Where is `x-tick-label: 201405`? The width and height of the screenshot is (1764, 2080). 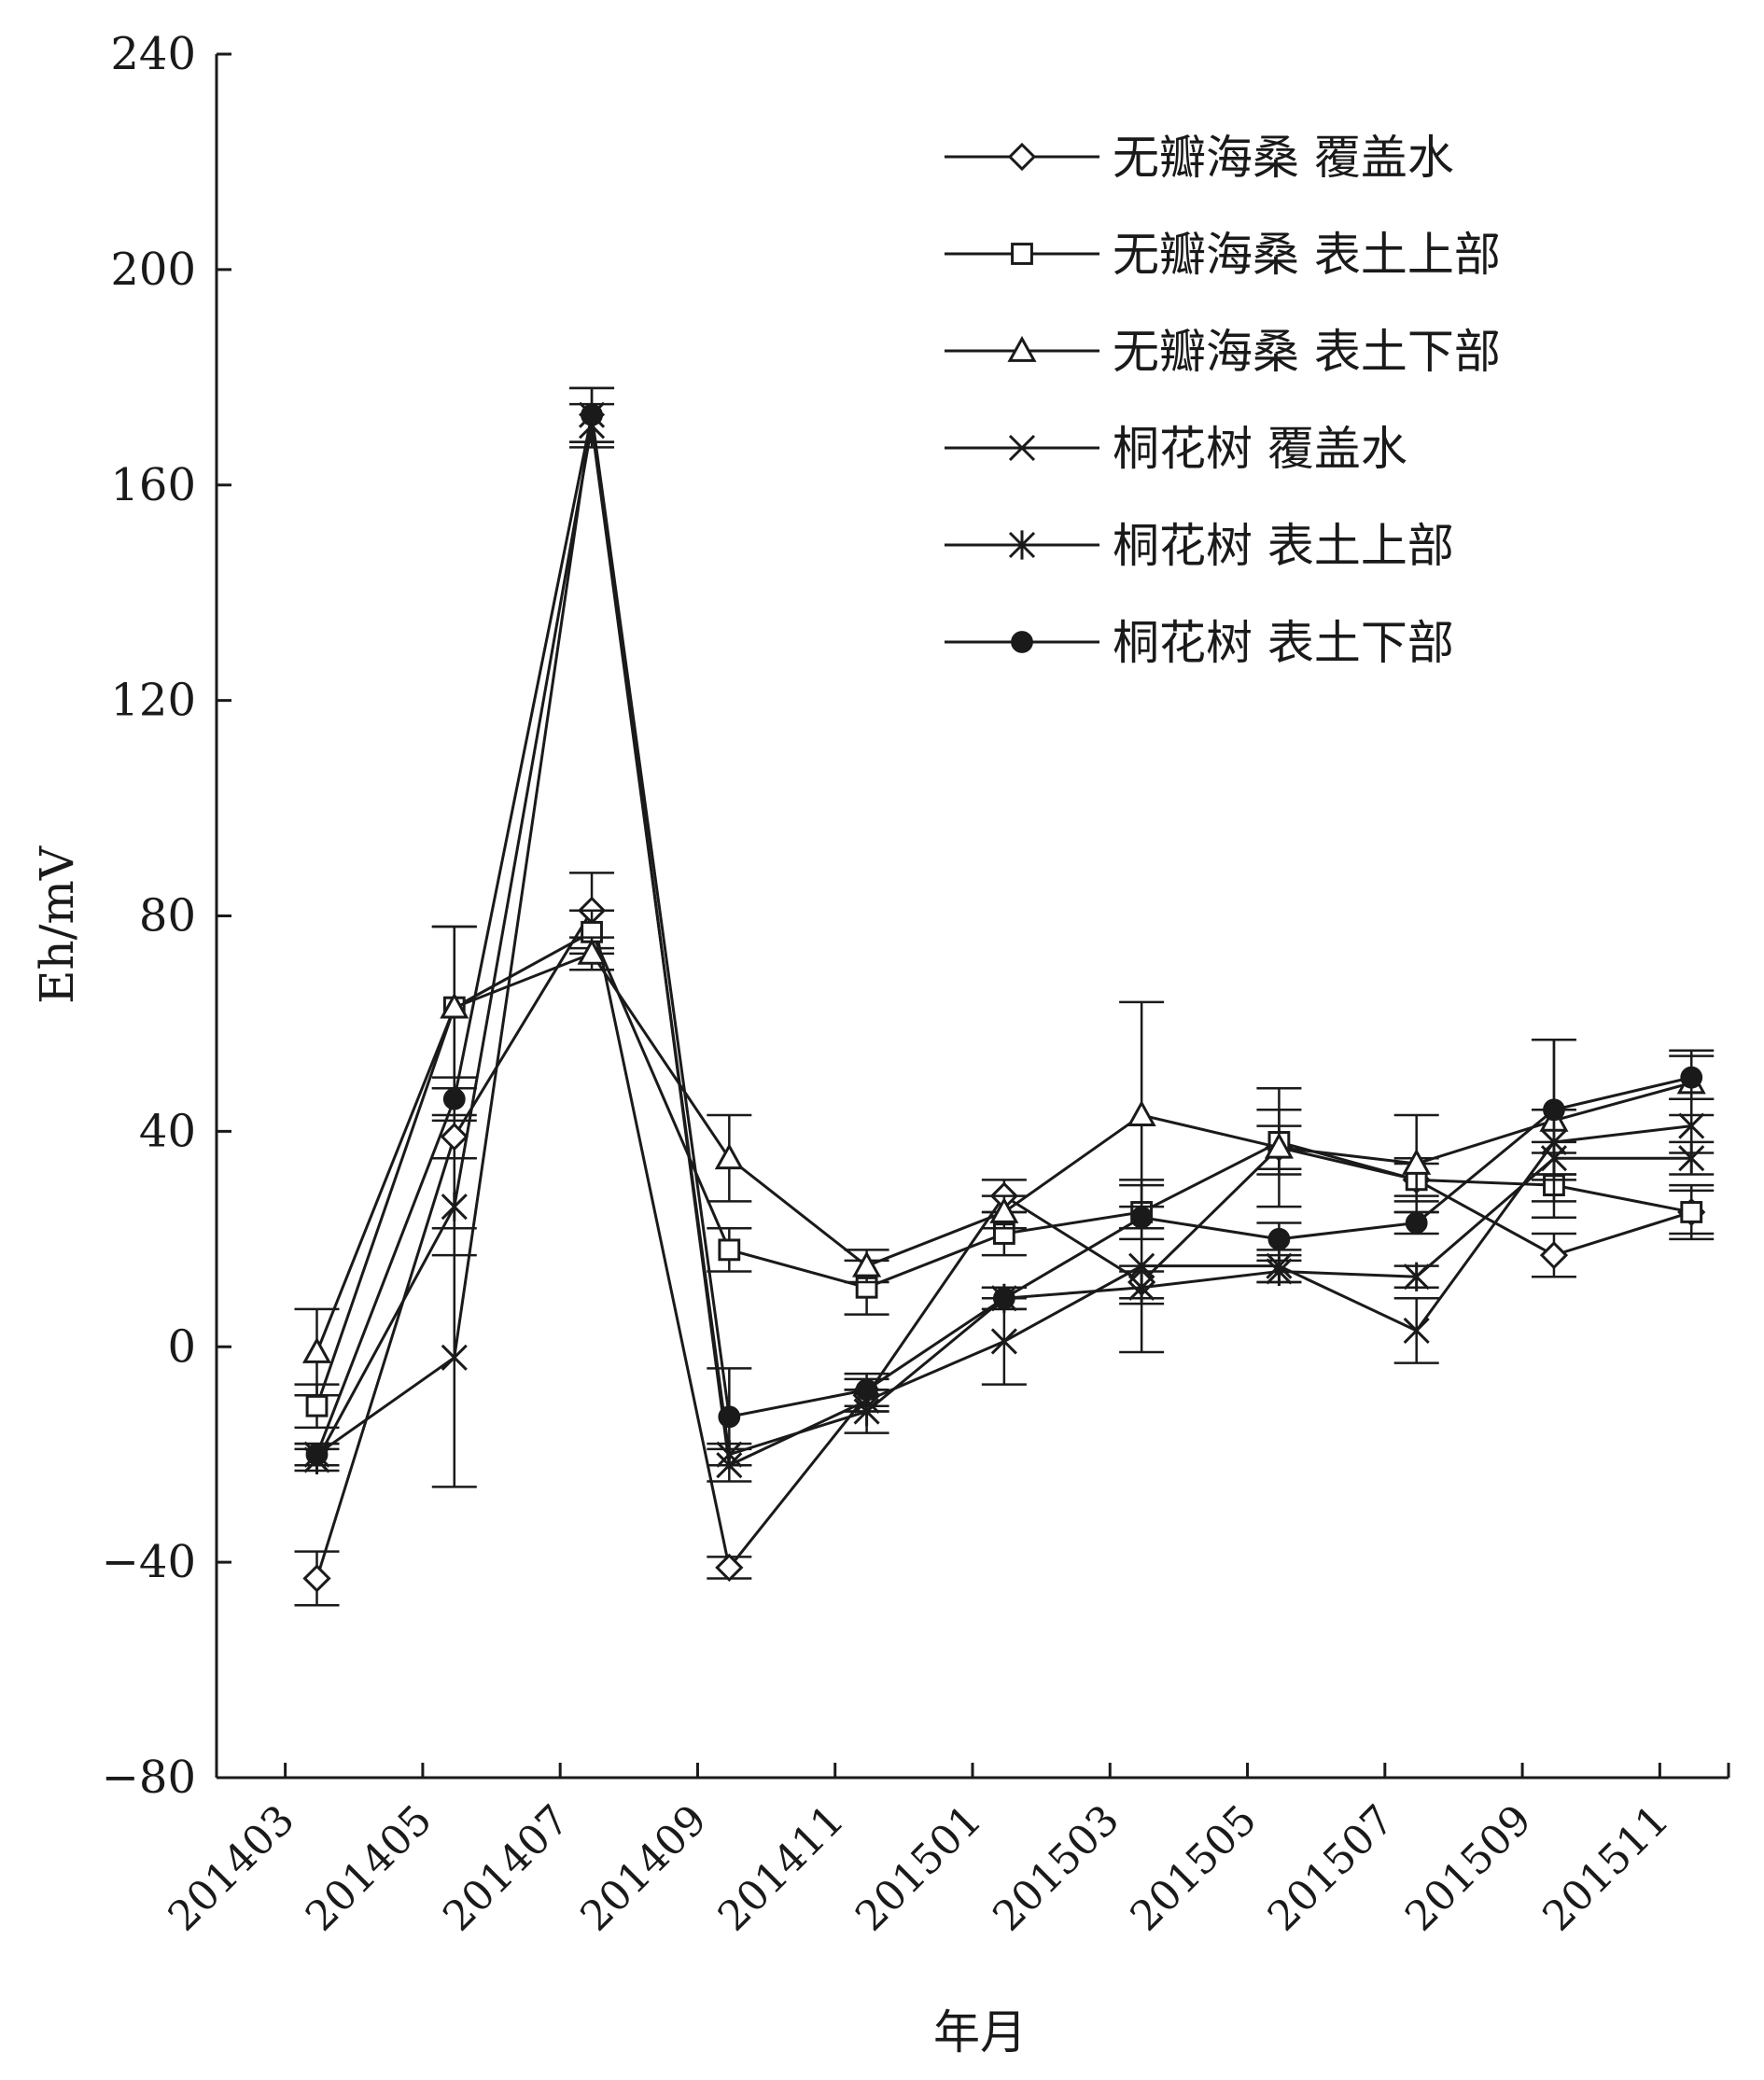
x-tick-label: 201405 is located at coordinates (369, 1869).